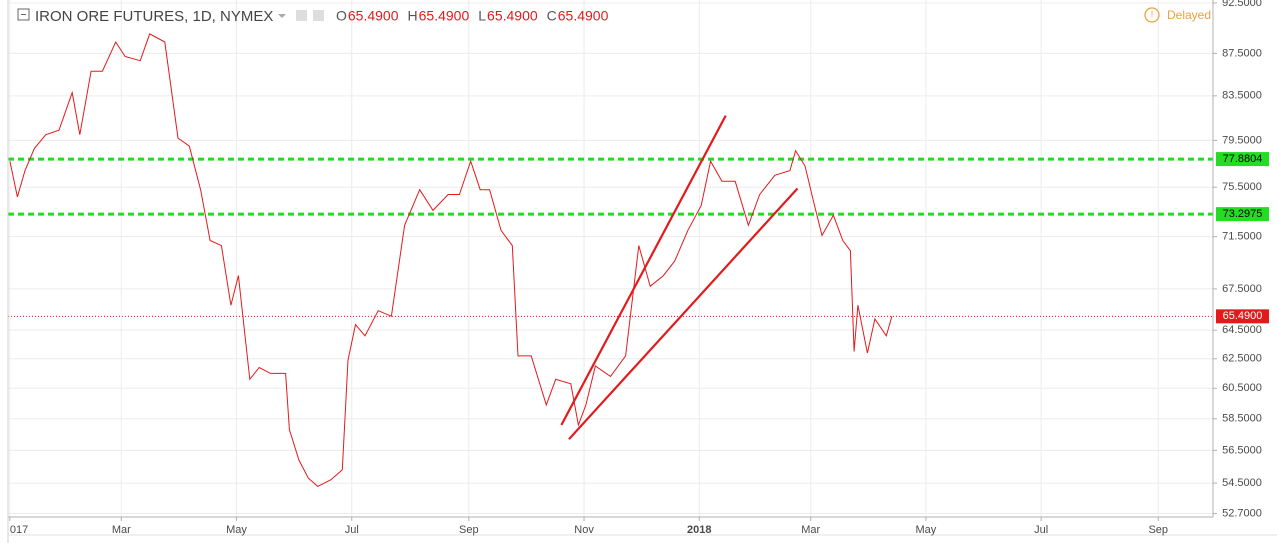 The width and height of the screenshot is (1277, 543). What do you see at coordinates (1189, 15) in the screenshot?
I see `status: Delayed` at bounding box center [1189, 15].